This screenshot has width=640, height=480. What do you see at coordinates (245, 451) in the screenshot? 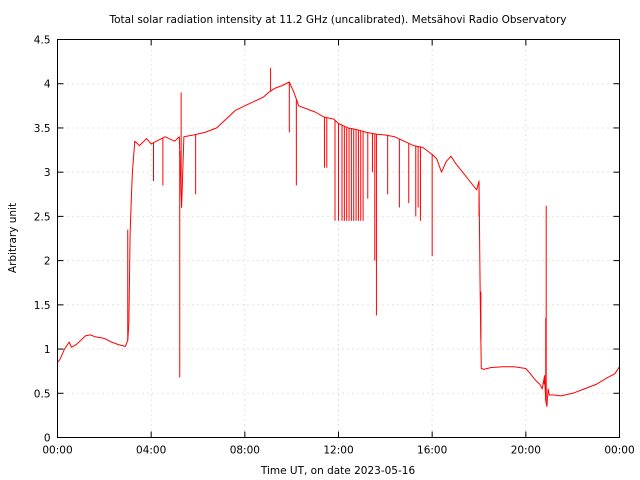
I see `x-tick-label: 08:00` at bounding box center [245, 451].